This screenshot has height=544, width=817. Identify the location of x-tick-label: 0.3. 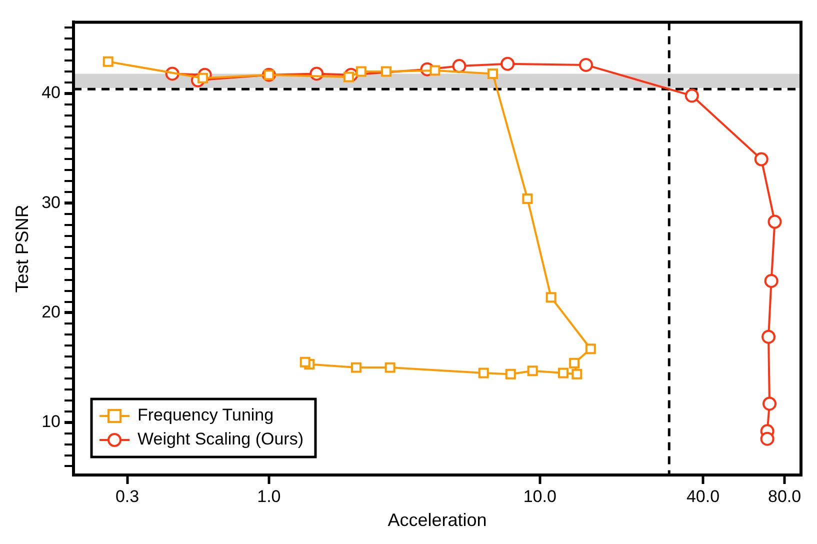
(127, 496).